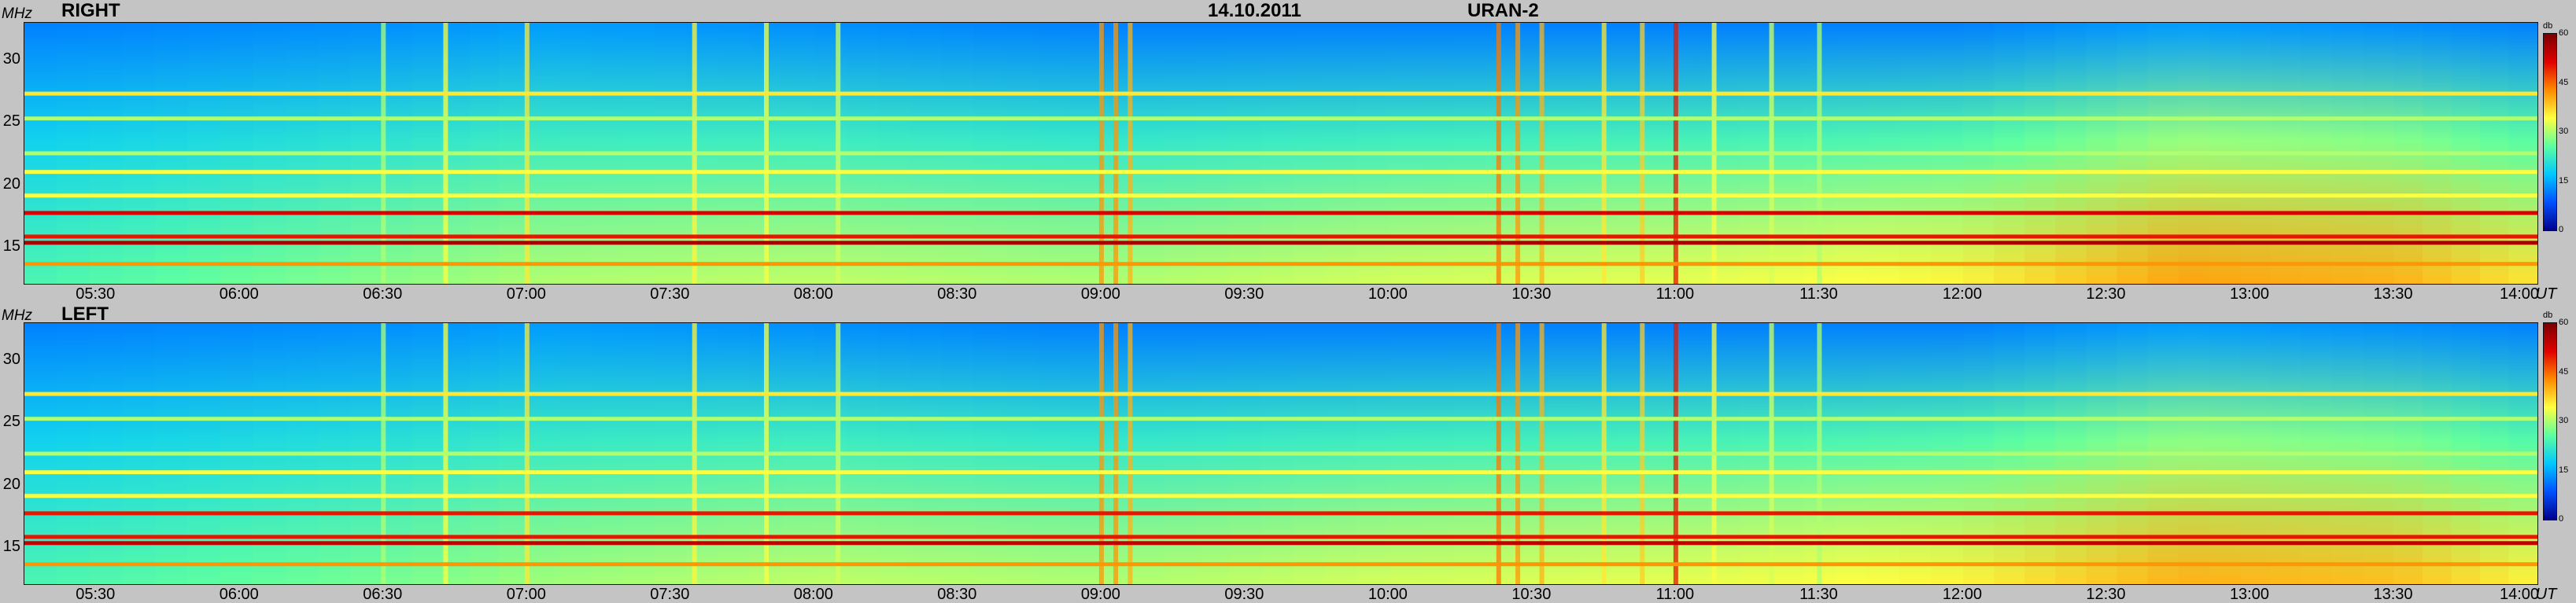 This screenshot has height=603, width=2576. I want to click on panel-title-left: LEFT, so click(85, 314).